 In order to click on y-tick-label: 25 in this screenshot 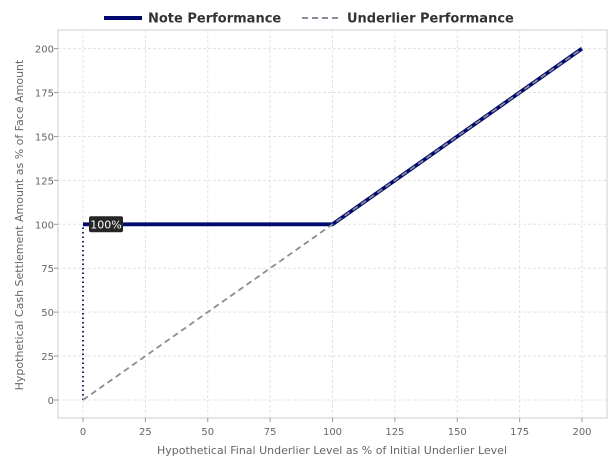, I will do `click(47, 357)`.